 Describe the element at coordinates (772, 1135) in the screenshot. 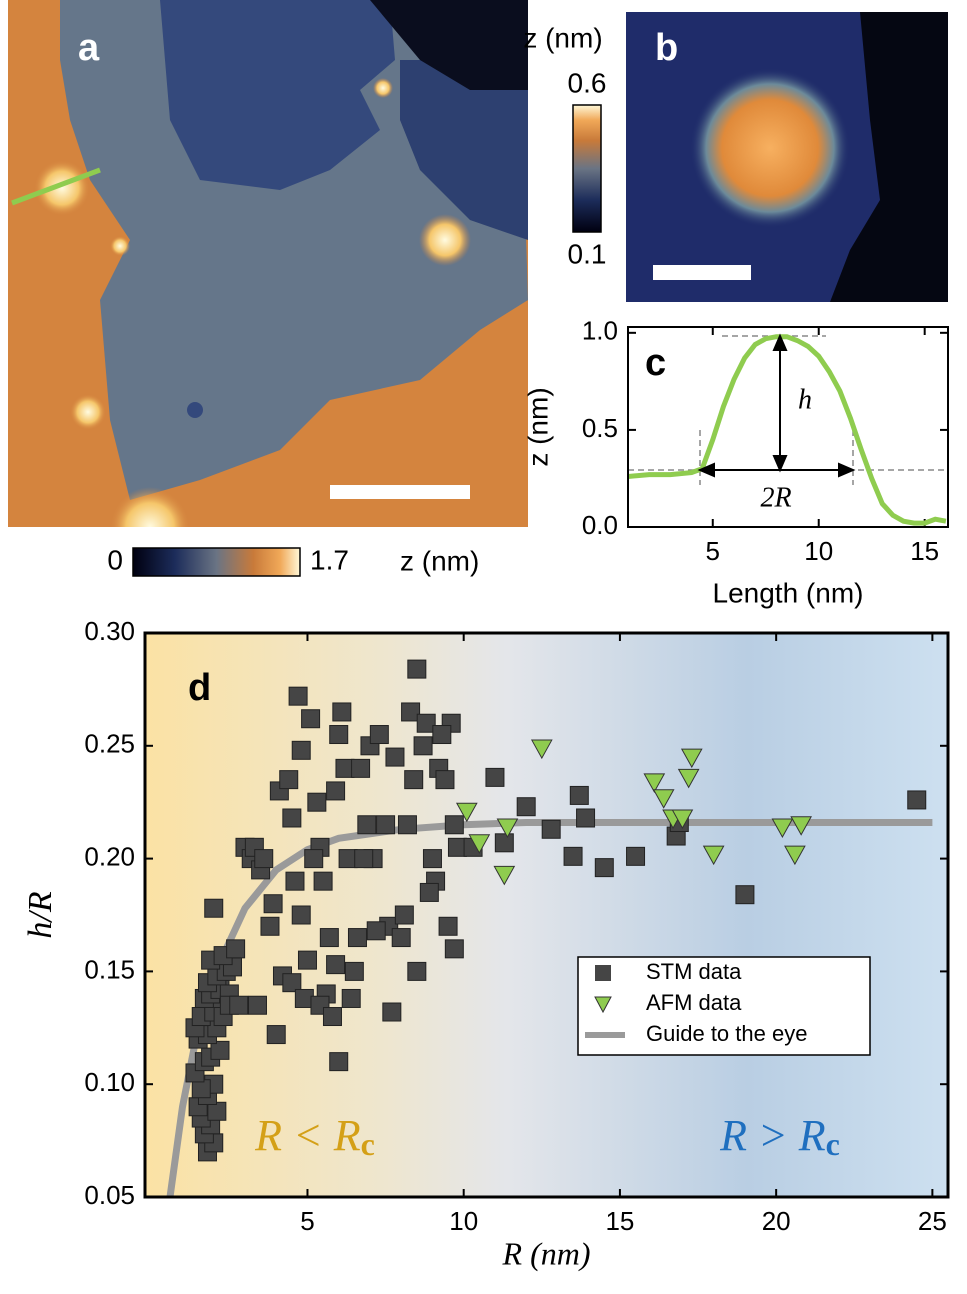

I see `region-label-text: R > R` at that location.